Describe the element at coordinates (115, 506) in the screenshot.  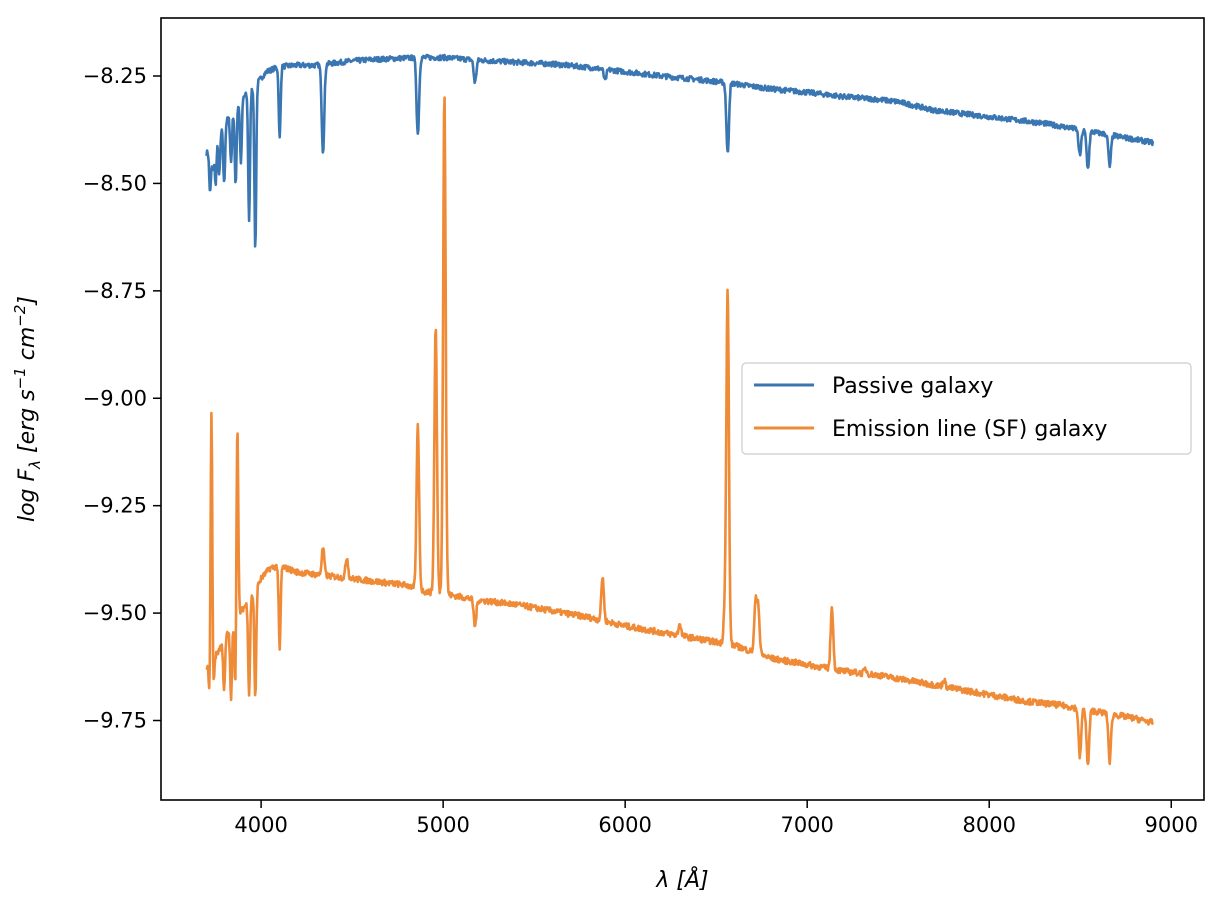
I see `y-tick-label: −9.25` at that location.